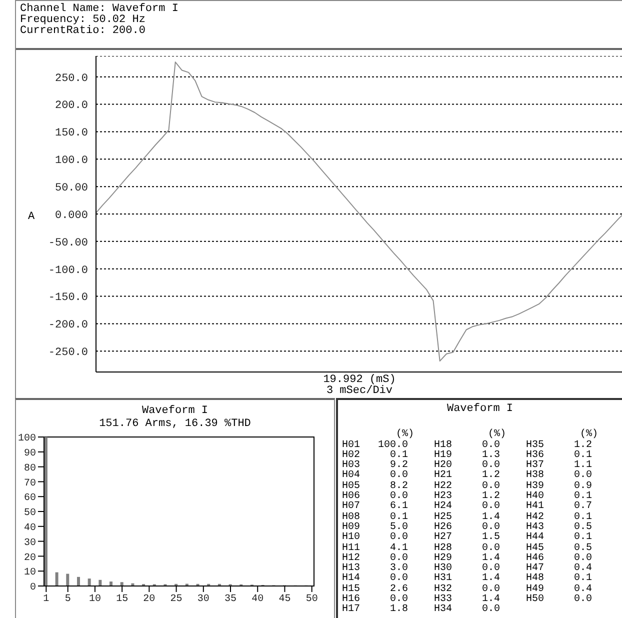 The height and width of the screenshot is (618, 622). I want to click on category-label: H44, so click(536, 538).